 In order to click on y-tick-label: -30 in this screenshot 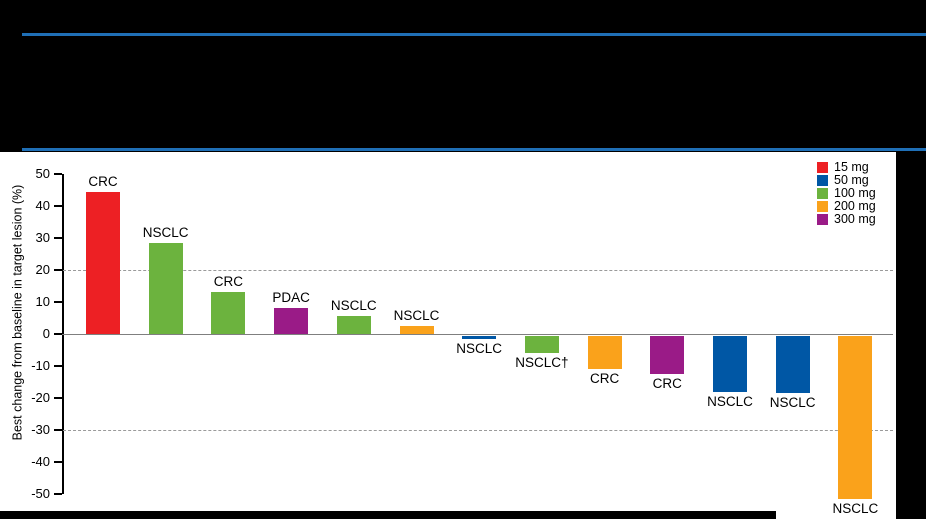, I will do `click(40, 429)`.